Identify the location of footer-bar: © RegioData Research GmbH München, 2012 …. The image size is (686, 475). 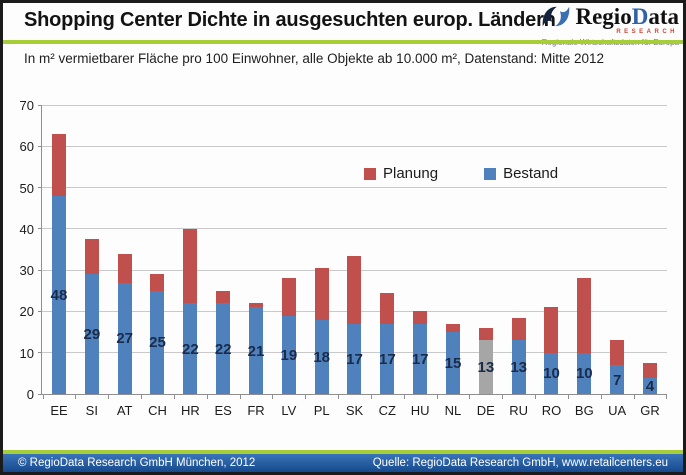
(343, 463).